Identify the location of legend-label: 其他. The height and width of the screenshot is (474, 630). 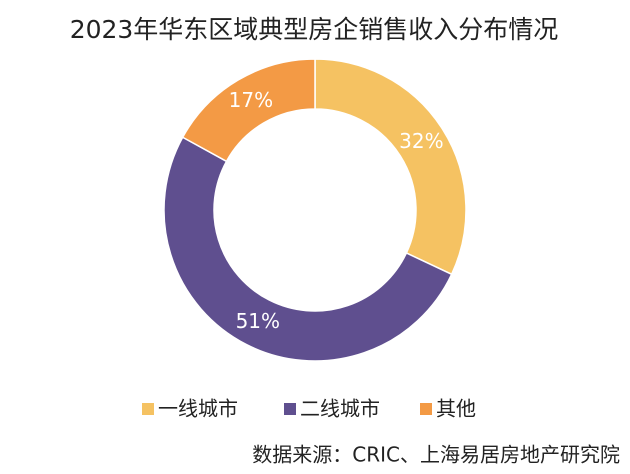
(456, 409).